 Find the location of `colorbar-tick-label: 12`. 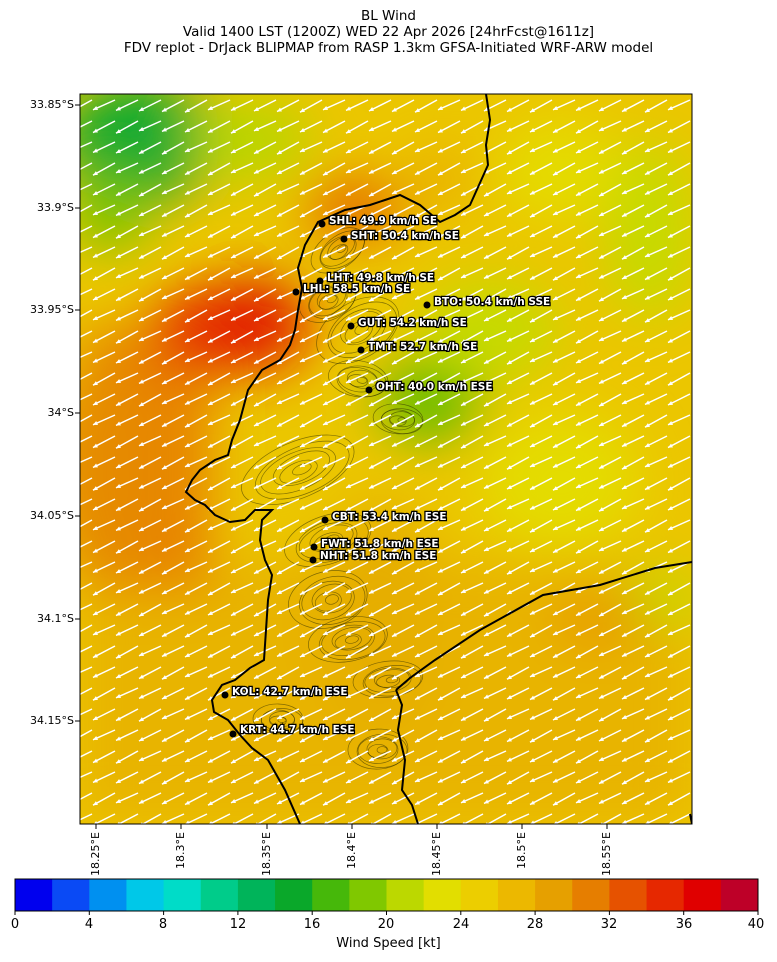

colorbar-tick-label: 12 is located at coordinates (238, 924).